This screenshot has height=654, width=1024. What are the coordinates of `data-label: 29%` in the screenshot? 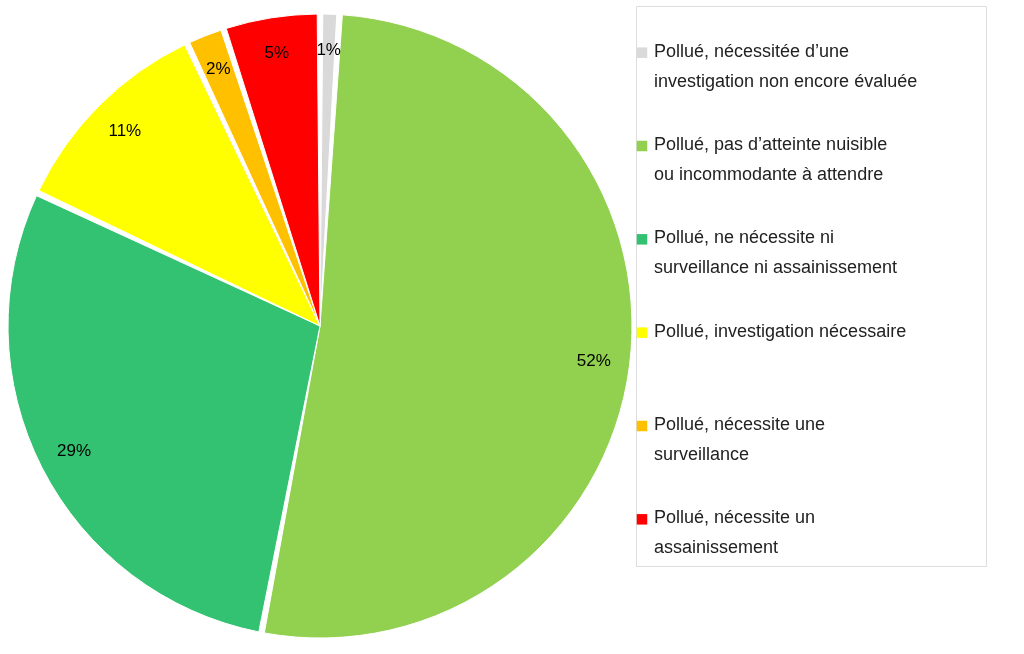 It's located at (74, 451).